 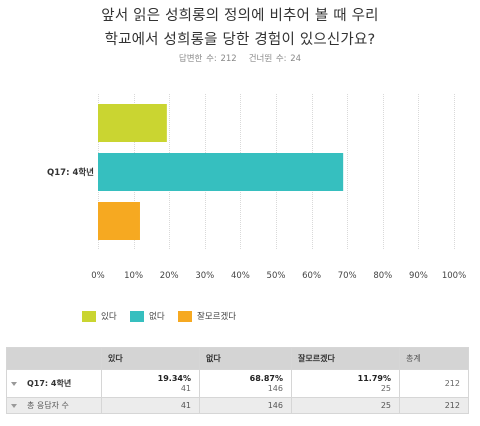 I want to click on x-tick-label: 30%, so click(x=204, y=276).